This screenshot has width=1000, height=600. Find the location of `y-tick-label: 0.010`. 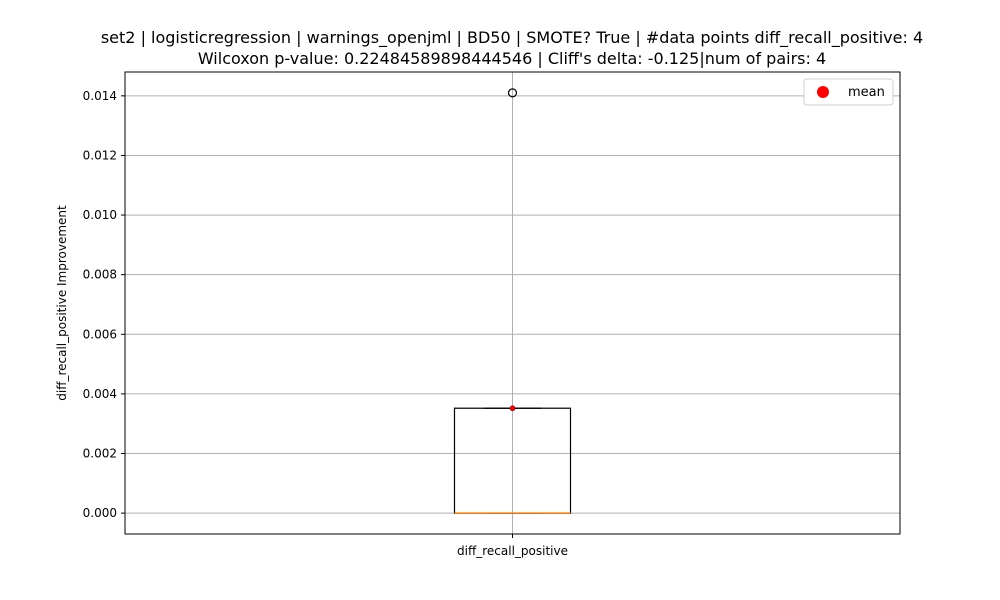

y-tick-label: 0.010 is located at coordinates (100, 215).